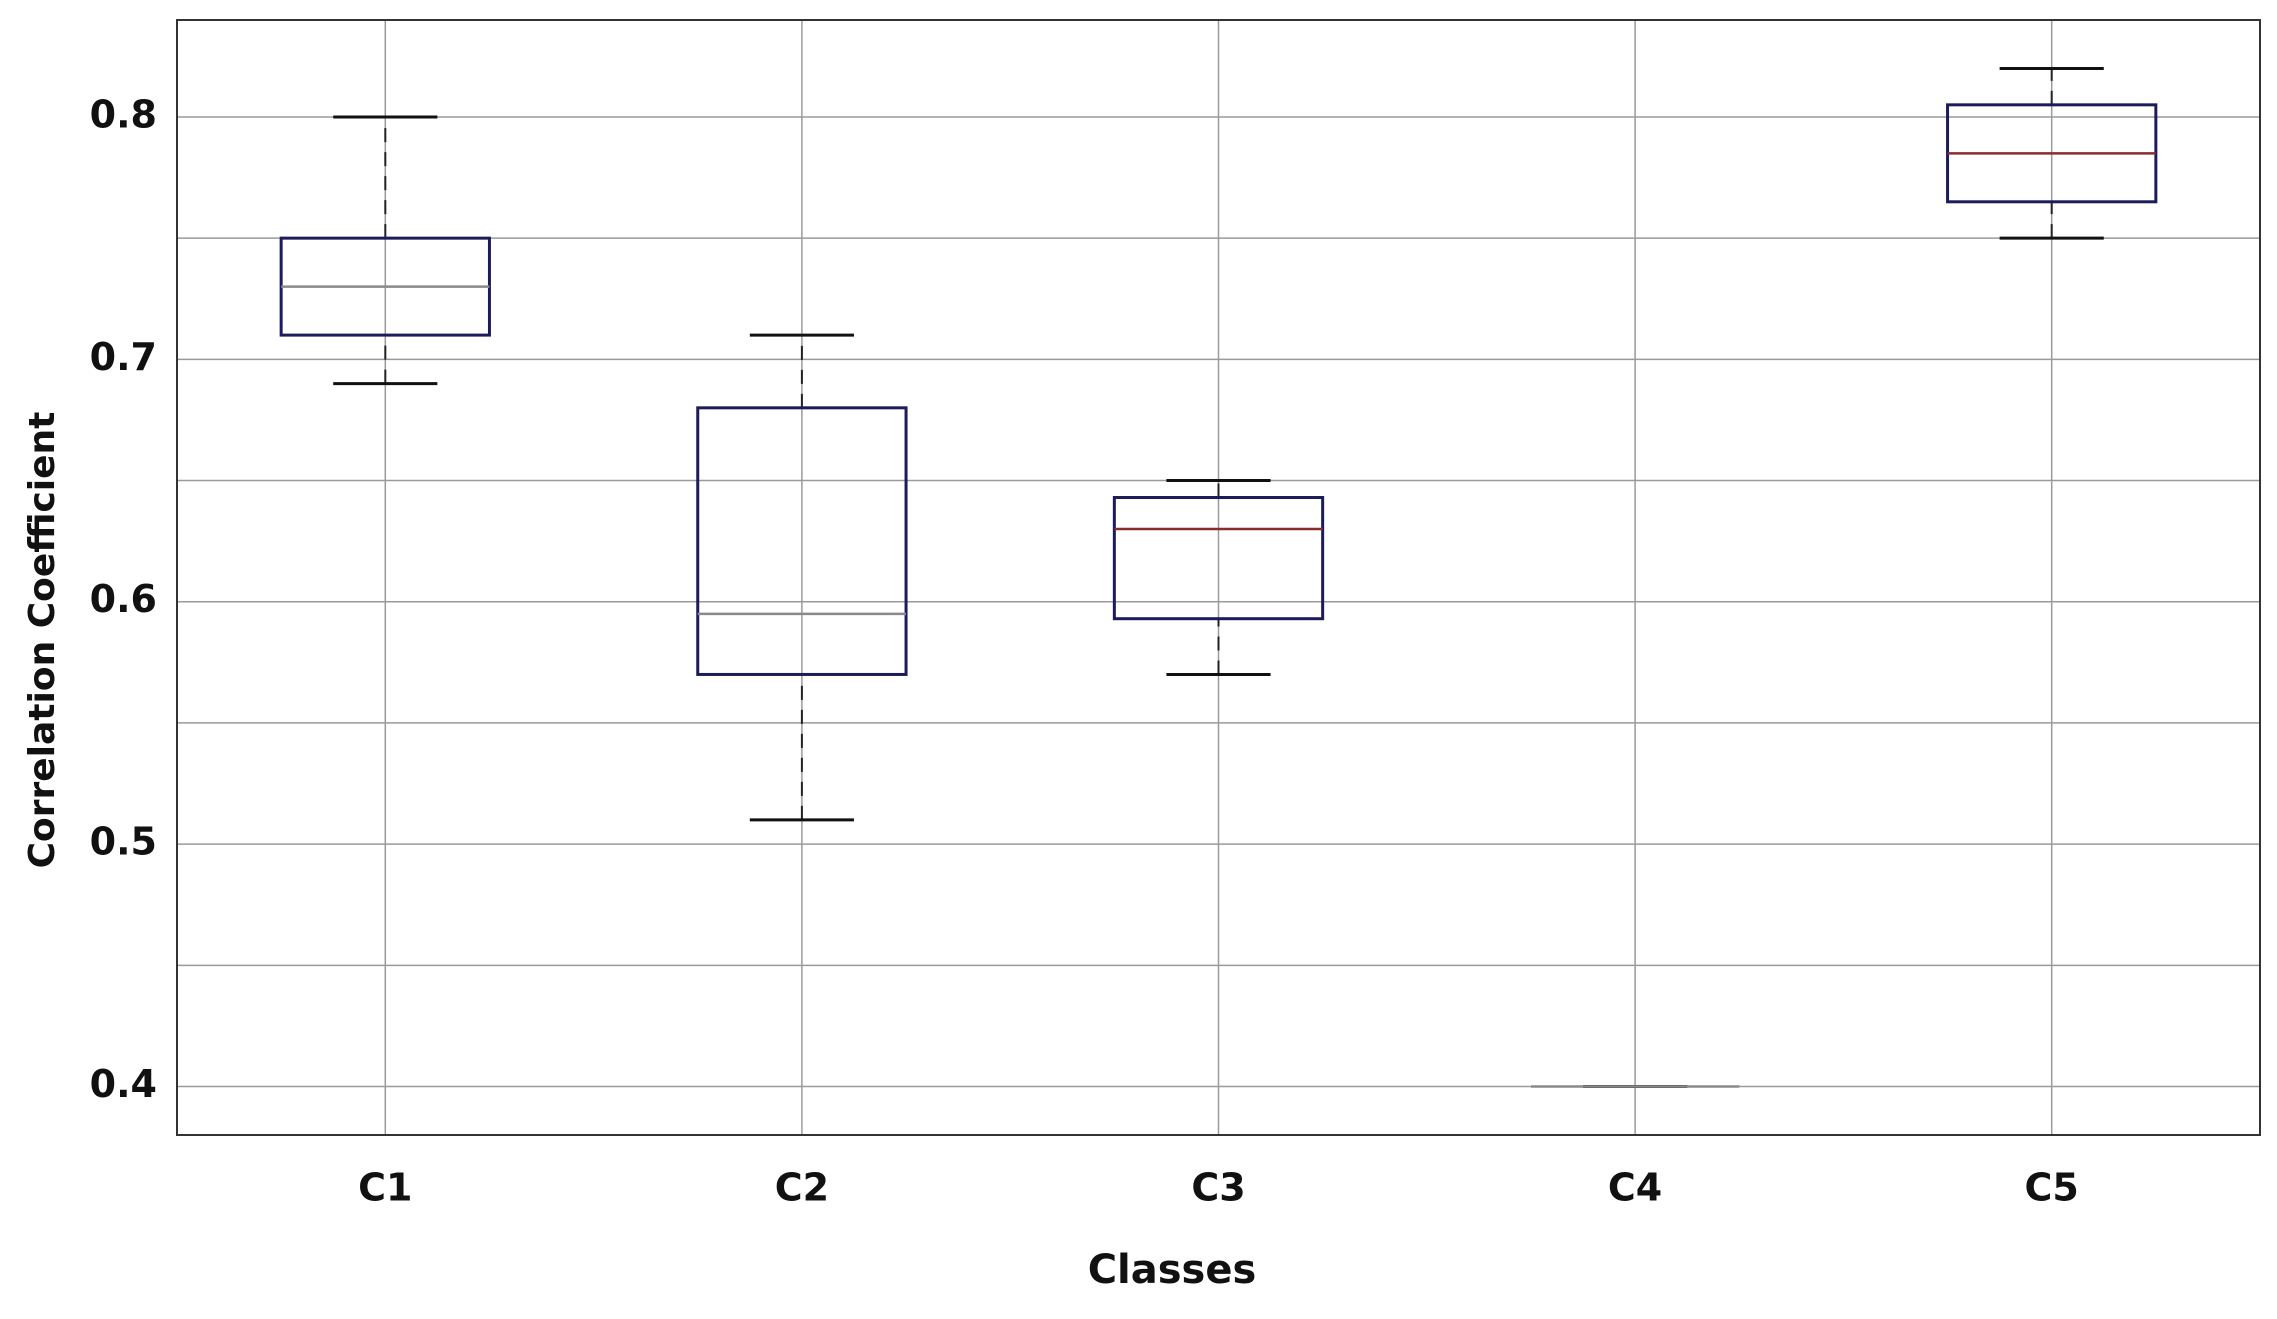  What do you see at coordinates (2052, 1188) in the screenshot?
I see `x-tick-label: C5` at bounding box center [2052, 1188].